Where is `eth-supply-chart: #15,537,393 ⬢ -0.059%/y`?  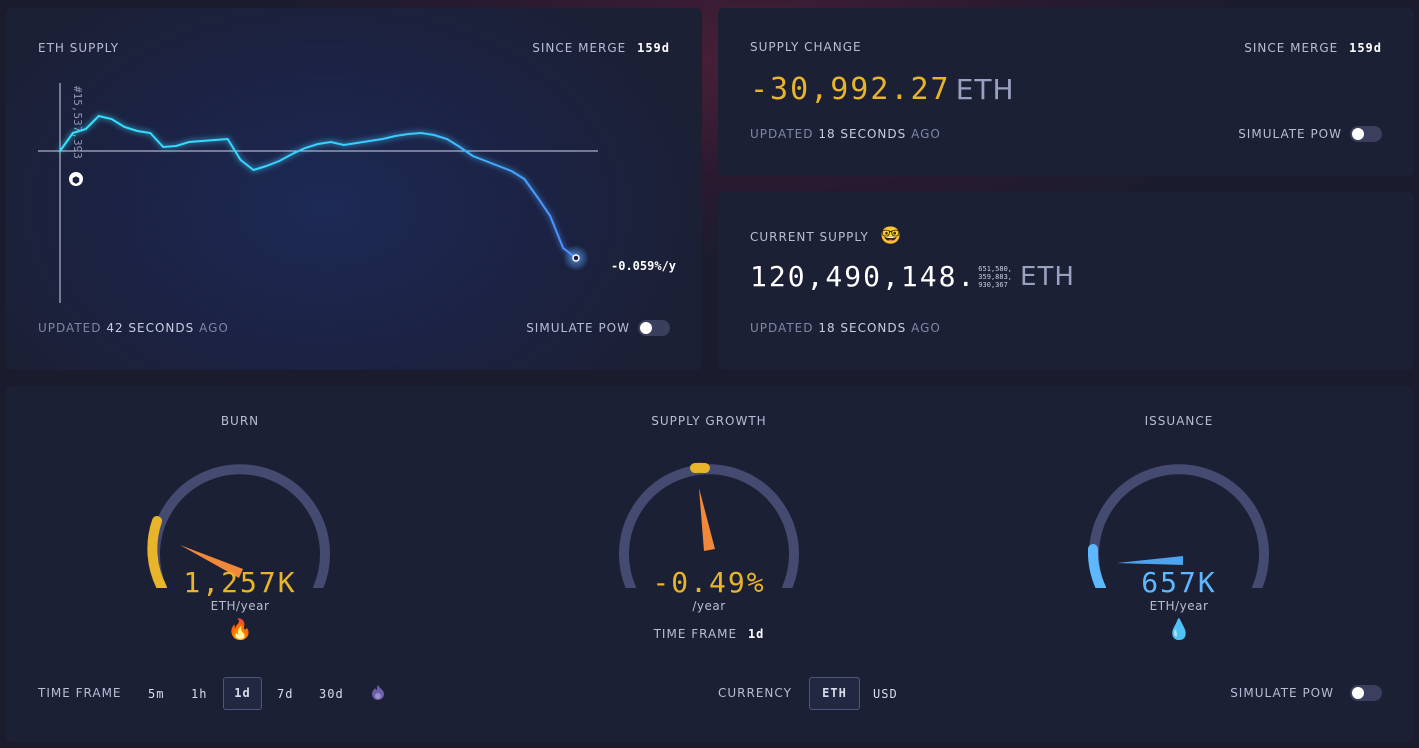 eth-supply-chart: #15,537,393 ⬢ -0.059%/y is located at coordinates (357, 193).